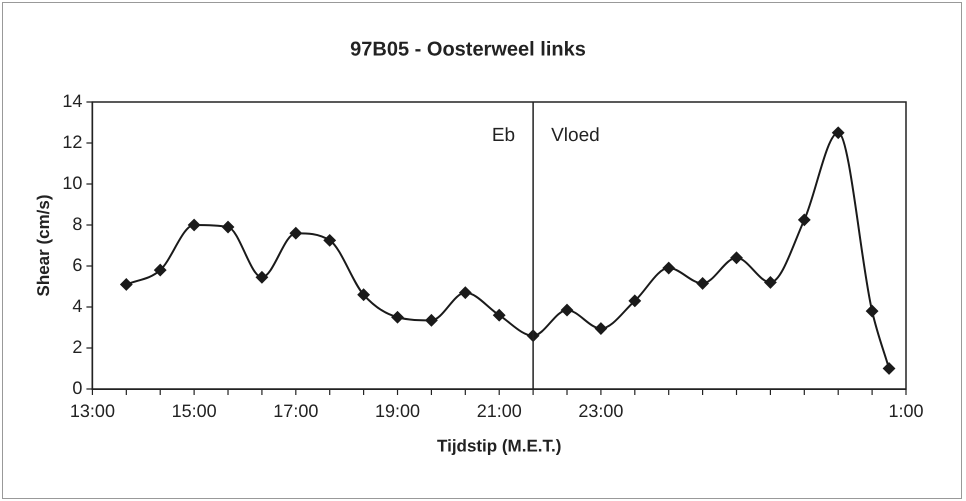 The width and height of the screenshot is (966, 501). What do you see at coordinates (575, 135) in the screenshot?
I see `annotation: Vloed` at bounding box center [575, 135].